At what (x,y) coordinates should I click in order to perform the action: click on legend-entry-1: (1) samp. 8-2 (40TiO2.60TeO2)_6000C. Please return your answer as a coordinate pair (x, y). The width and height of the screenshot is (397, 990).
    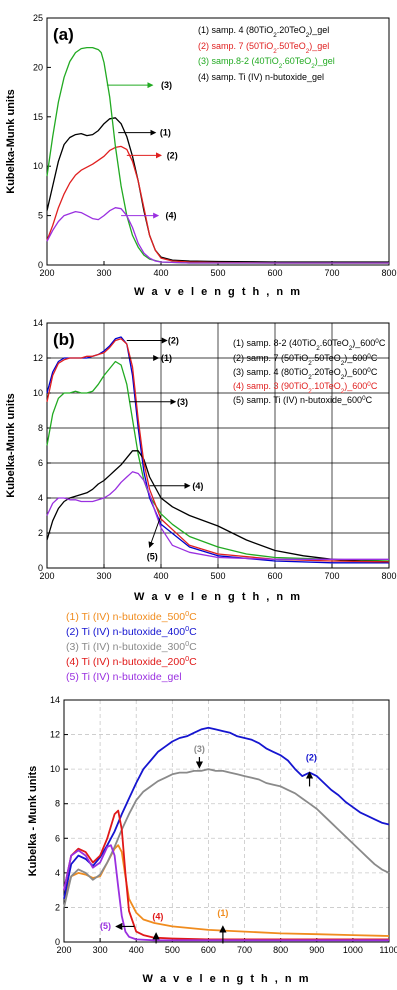
    Looking at the image, I should click on (309, 345).